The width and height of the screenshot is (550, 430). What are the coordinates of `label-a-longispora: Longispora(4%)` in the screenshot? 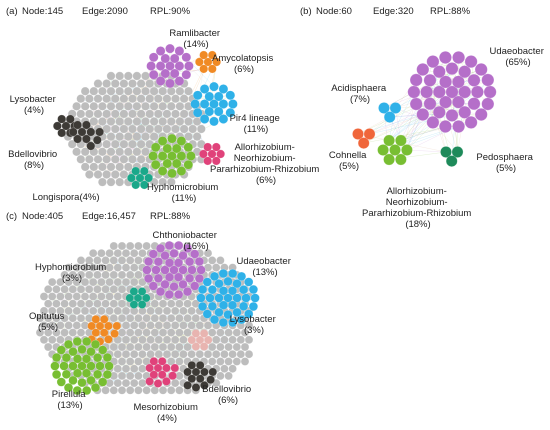 It's located at (65, 197).